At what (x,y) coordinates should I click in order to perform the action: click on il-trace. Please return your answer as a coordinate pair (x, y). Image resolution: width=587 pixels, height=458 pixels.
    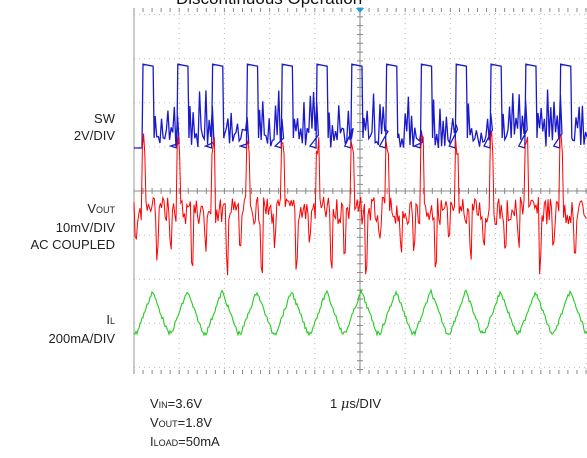
    Looking at the image, I should click on (360, 312).